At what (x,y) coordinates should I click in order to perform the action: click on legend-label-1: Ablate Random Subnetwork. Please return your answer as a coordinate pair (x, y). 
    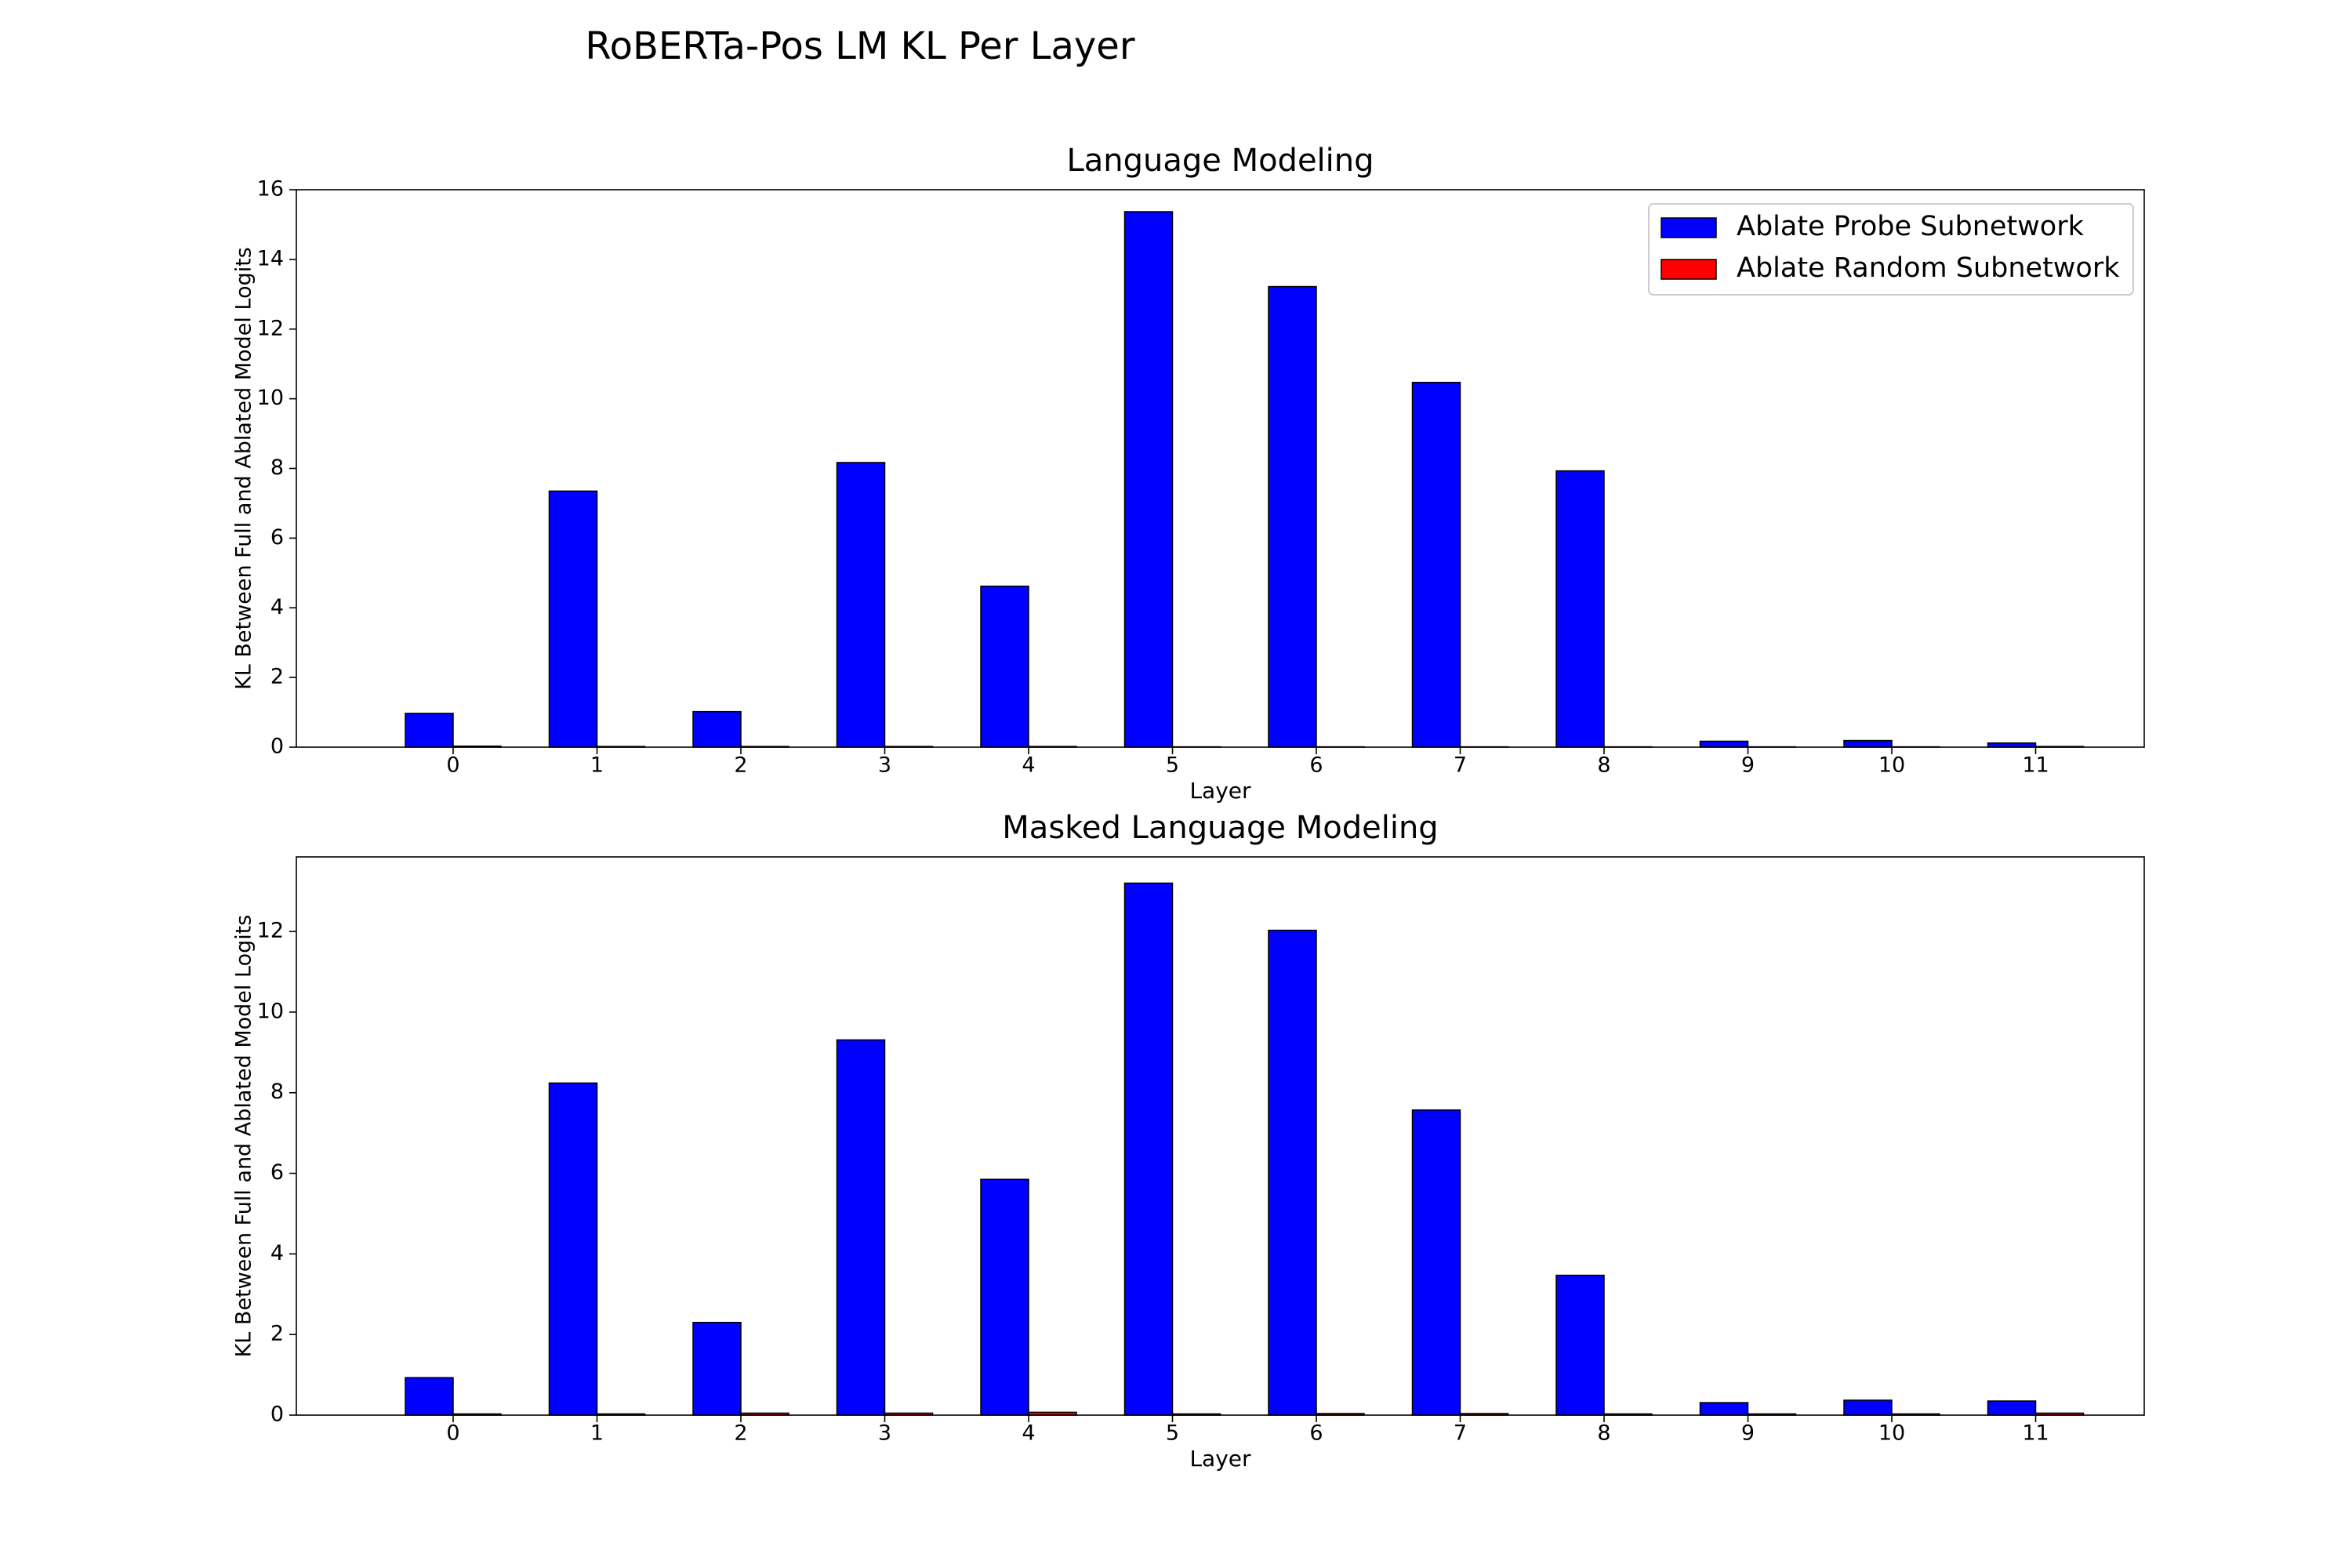
    Looking at the image, I should click on (1928, 268).